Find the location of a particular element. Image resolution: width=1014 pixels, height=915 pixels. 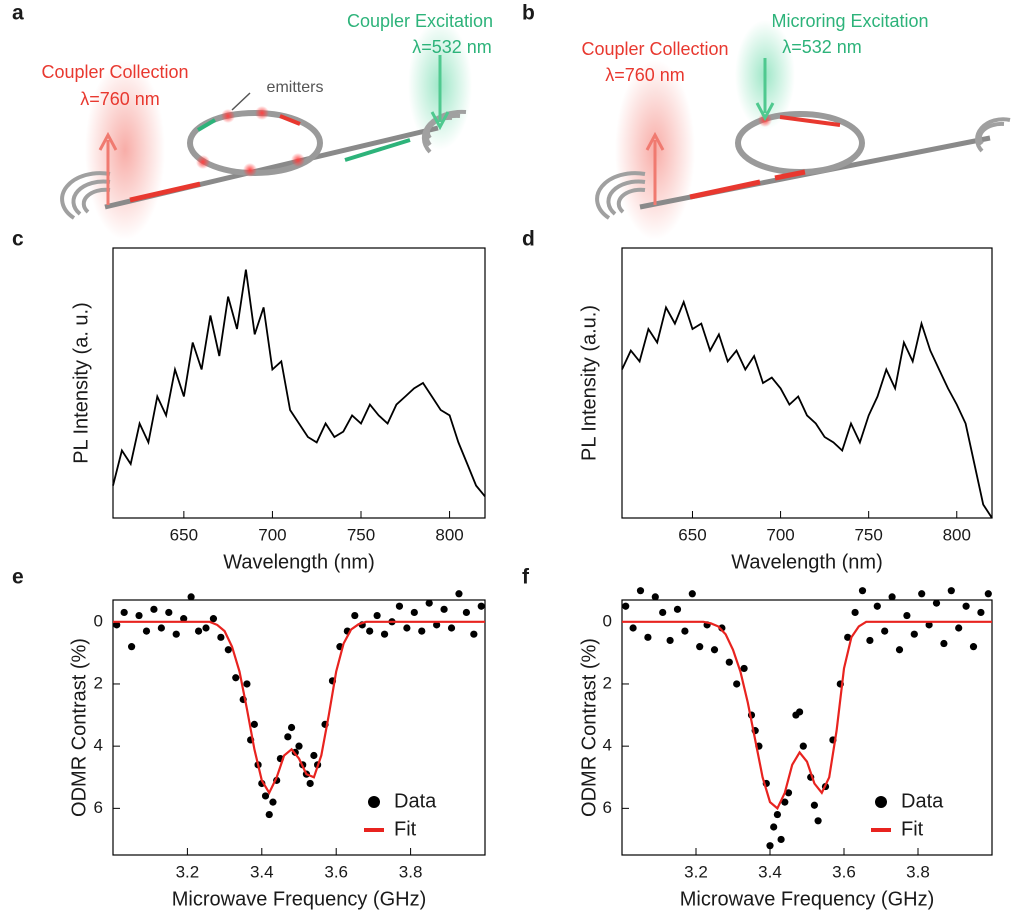

pointer is located at coordinates (241, 101).